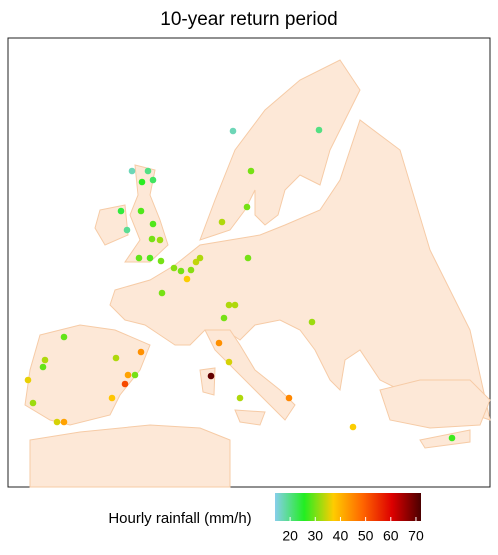 The height and width of the screenshot is (555, 498). What do you see at coordinates (111, 225) in the screenshot?
I see `ireland` at bounding box center [111, 225].